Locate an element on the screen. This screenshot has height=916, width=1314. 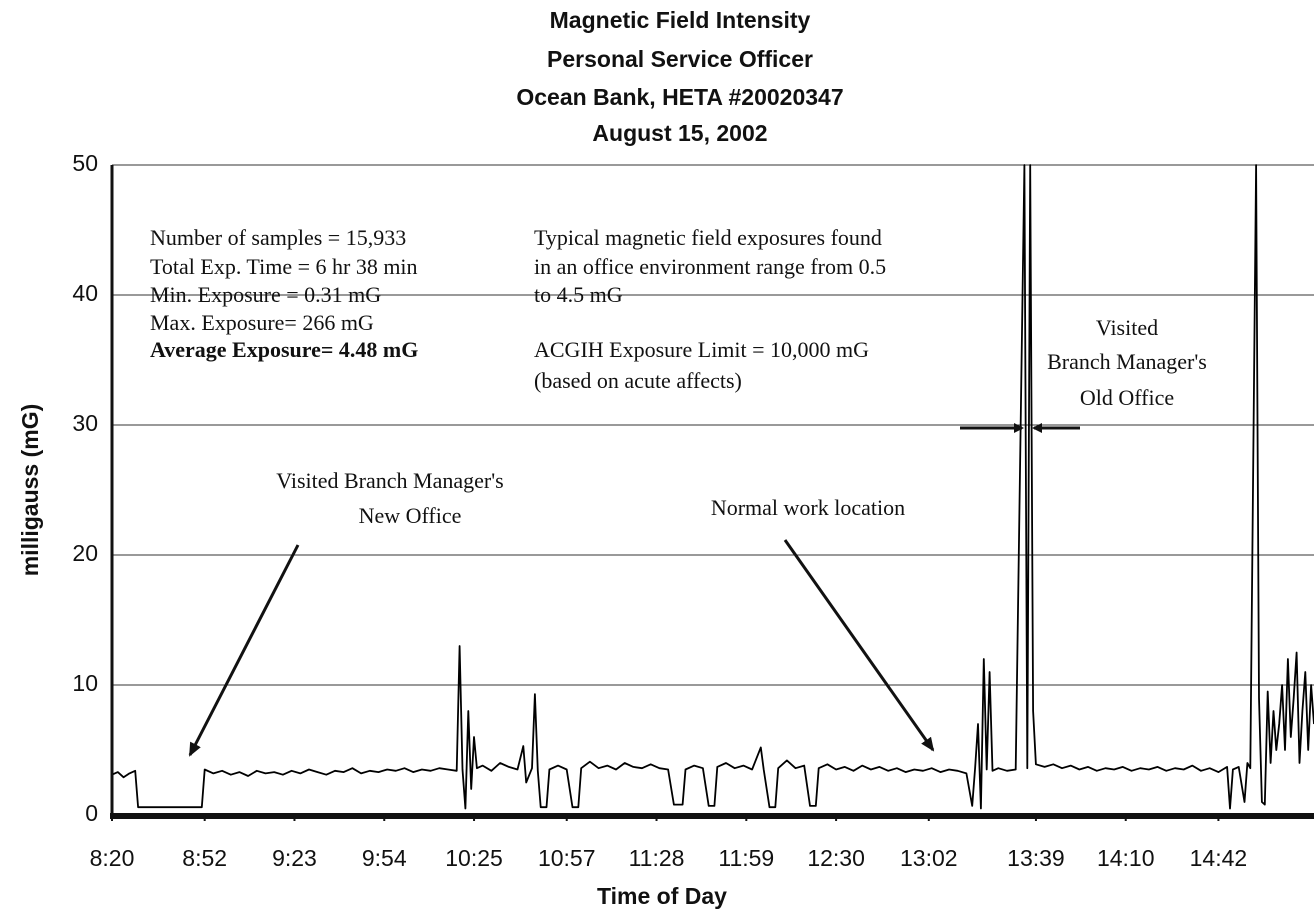
x-tick-label: 11:28 is located at coordinates (657, 858).